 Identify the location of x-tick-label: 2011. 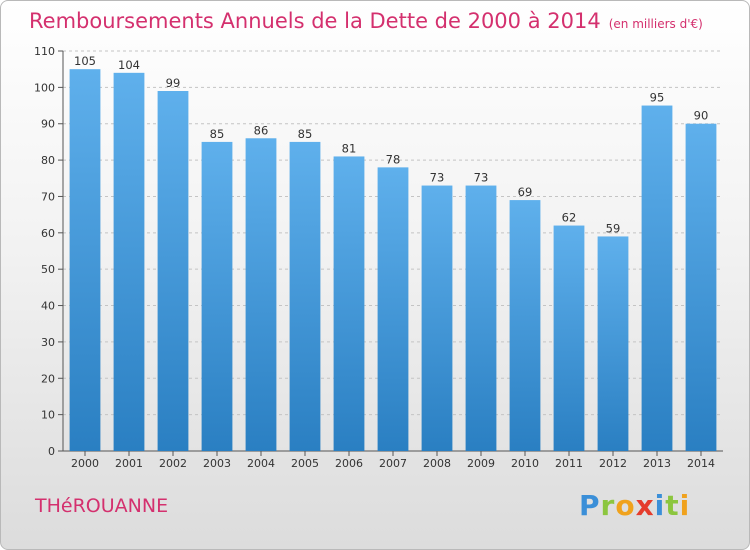
(569, 463).